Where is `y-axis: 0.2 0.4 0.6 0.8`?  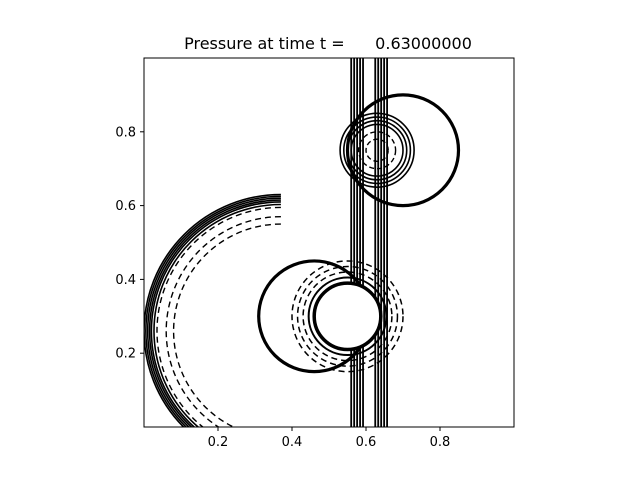 y-axis: 0.2 0.4 0.6 0.8 is located at coordinates (129, 243).